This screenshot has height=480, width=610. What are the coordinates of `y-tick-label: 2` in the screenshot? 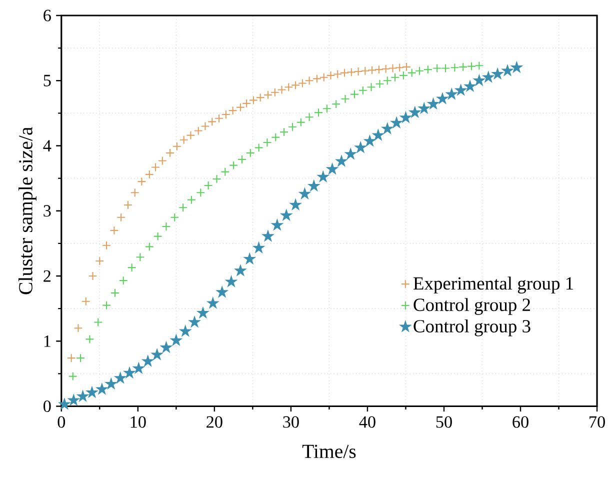 It's located at (47, 276).